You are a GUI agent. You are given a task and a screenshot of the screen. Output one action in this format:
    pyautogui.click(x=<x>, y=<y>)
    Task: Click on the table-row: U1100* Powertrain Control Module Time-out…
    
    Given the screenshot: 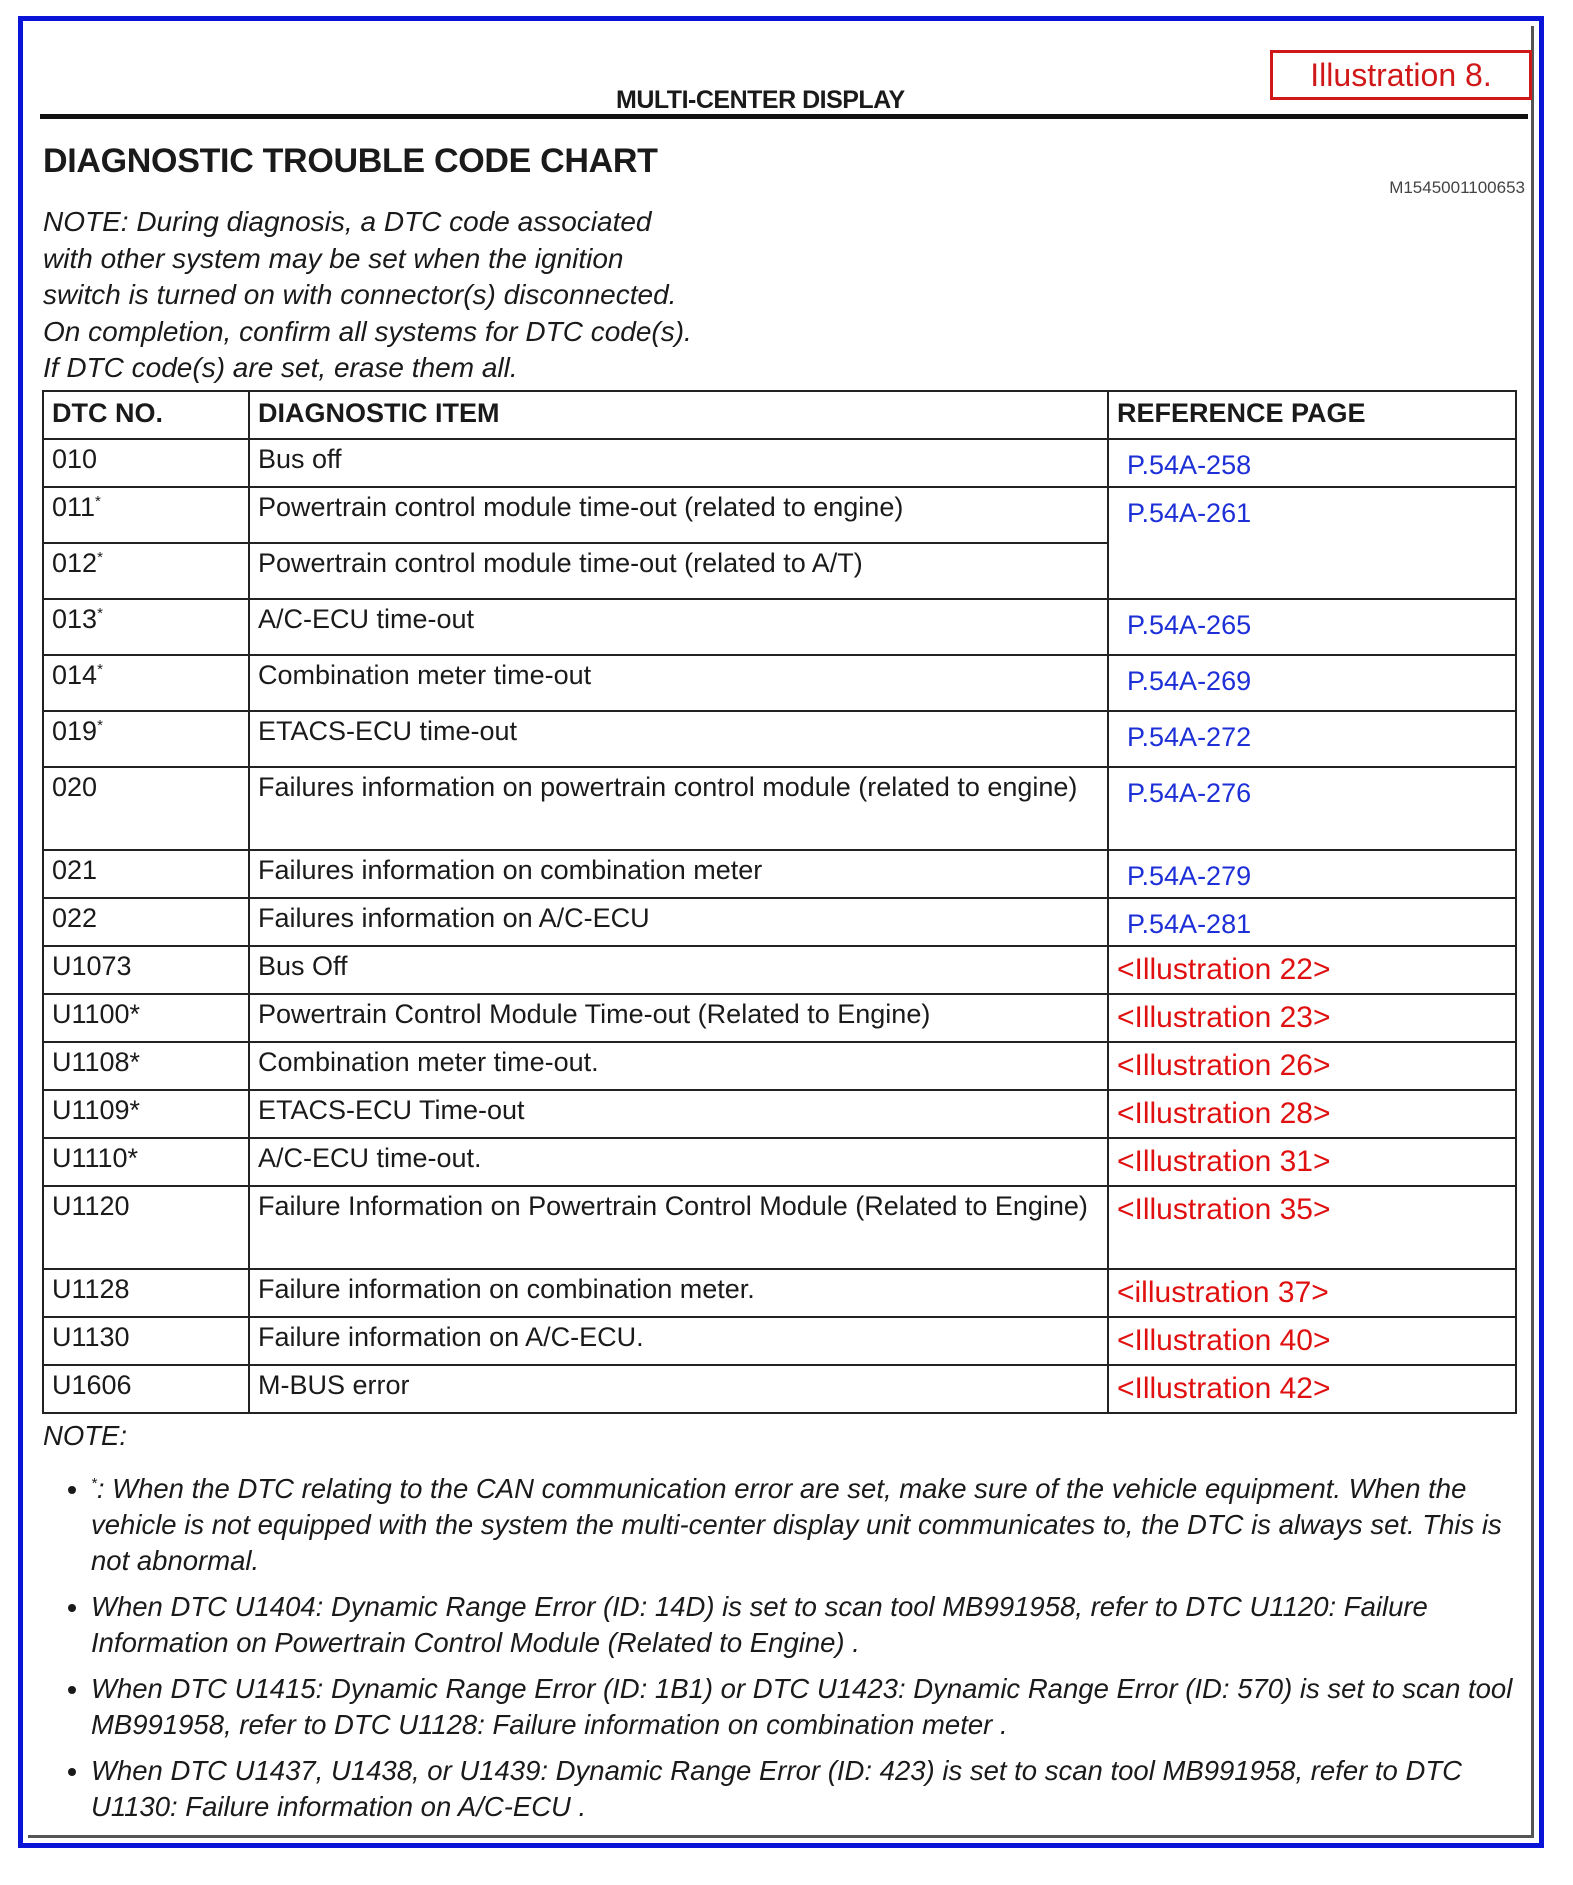 What is the action you would take?
    pyautogui.click(x=779, y=1018)
    